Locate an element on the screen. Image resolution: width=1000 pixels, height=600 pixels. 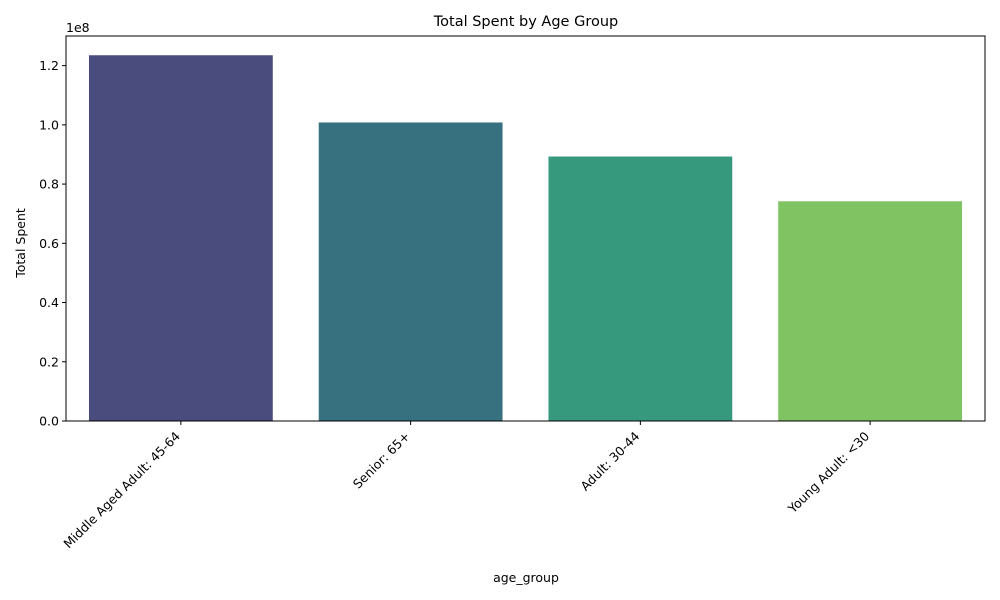
y-tick-label-2: 0.4 is located at coordinates (49, 302).